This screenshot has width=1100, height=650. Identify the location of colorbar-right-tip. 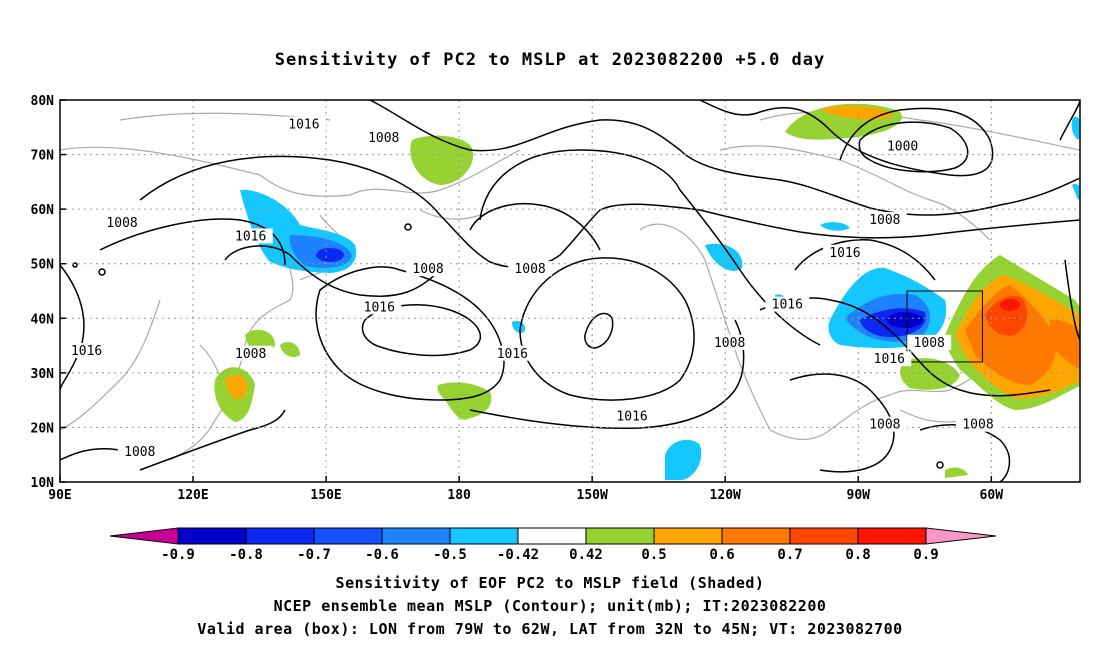
(961, 536).